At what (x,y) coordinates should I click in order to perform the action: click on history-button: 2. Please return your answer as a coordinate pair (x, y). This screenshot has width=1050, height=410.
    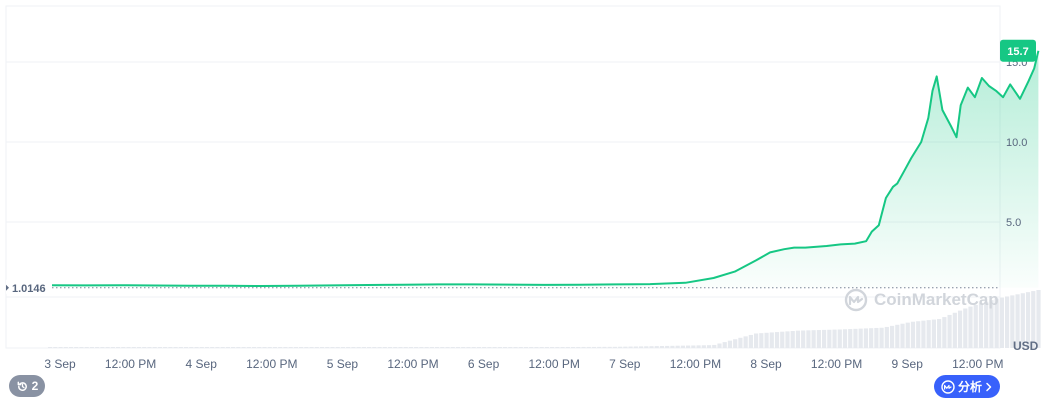
    Looking at the image, I should click on (27, 386).